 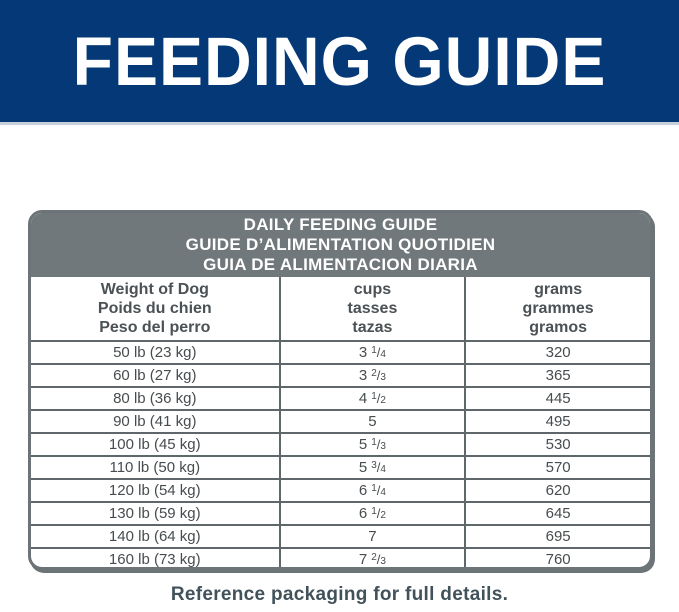 I want to click on cups-cell: 5, so click(x=371, y=421).